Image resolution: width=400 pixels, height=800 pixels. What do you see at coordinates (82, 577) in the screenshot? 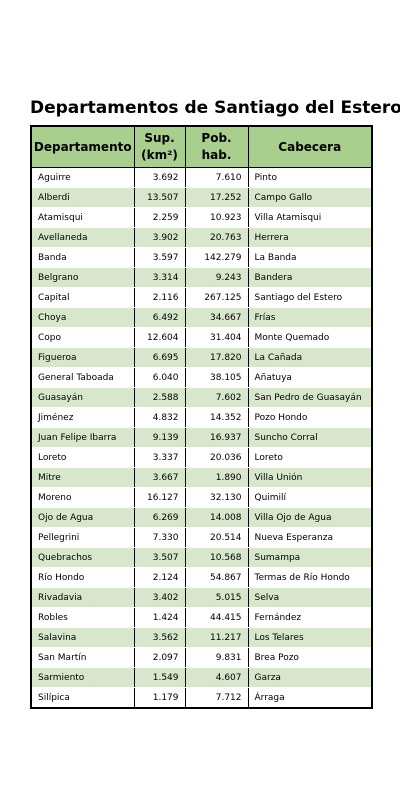
I see `cell-departamento: Río Hondo` at bounding box center [82, 577].